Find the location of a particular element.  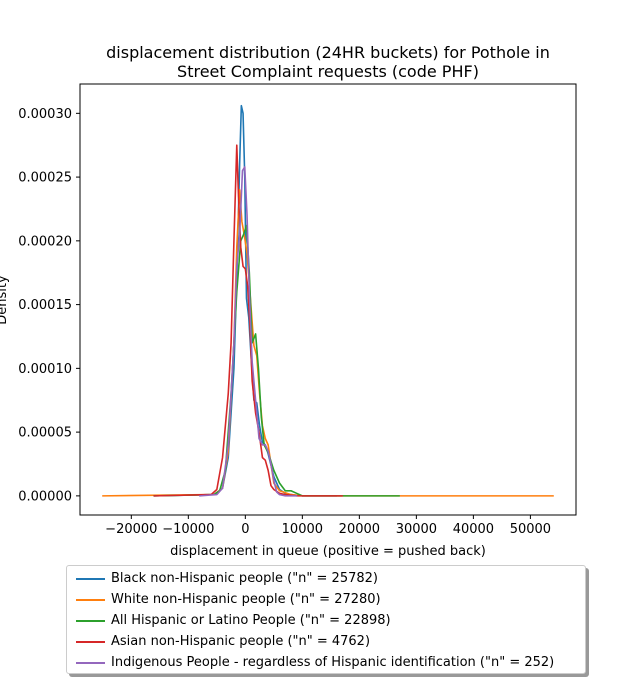

chart-title-line-2: Street Complaint requests (code PHF) is located at coordinates (328, 71).